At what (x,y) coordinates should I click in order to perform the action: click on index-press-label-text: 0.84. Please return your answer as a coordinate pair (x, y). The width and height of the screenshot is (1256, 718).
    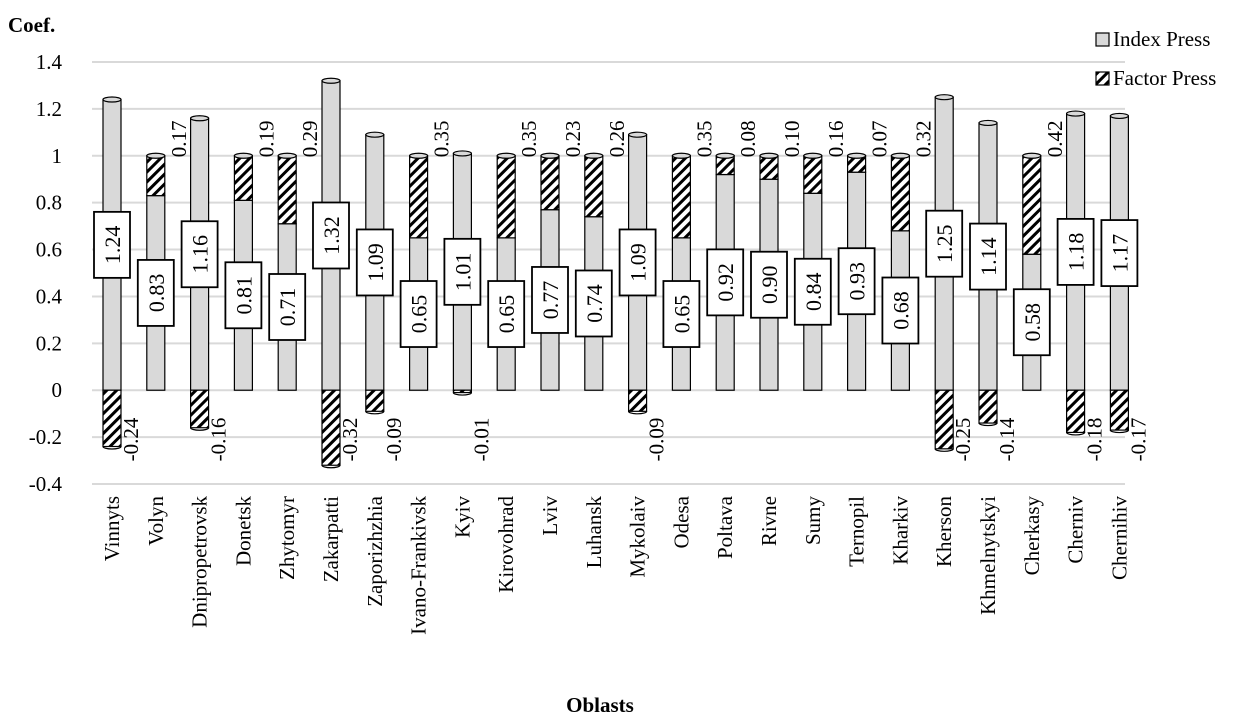
    Looking at the image, I should click on (813, 292).